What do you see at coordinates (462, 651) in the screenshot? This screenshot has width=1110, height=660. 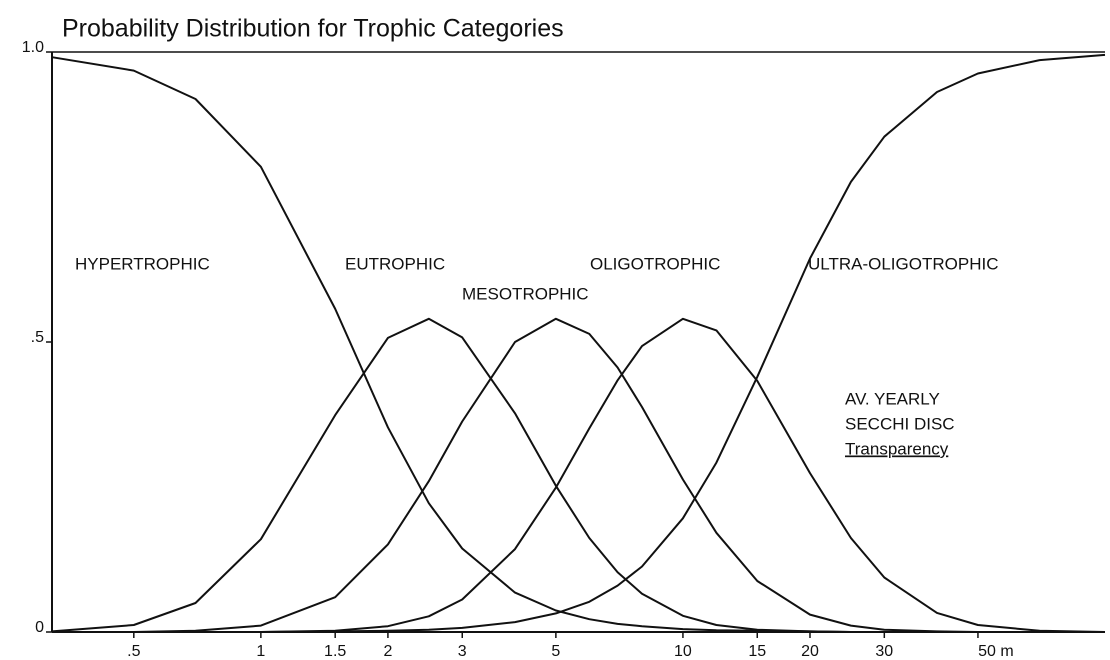 I see `x-tick-label: 3` at bounding box center [462, 651].